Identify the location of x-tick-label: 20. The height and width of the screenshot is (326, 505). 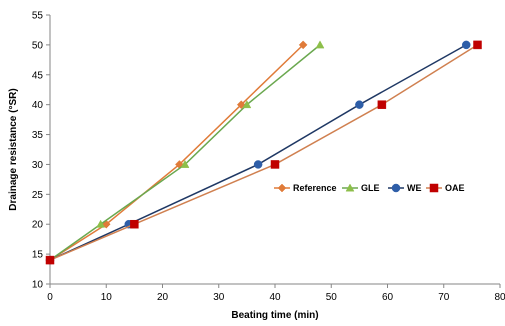
(163, 297).